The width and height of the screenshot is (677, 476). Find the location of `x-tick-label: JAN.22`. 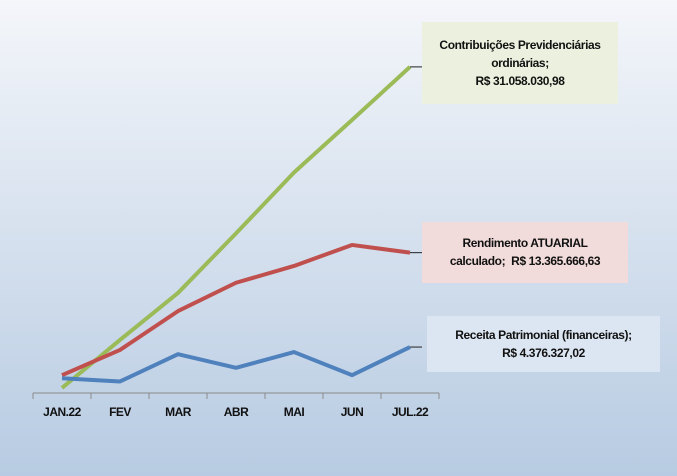

x-tick-label: JAN.22 is located at coordinates (62, 412).